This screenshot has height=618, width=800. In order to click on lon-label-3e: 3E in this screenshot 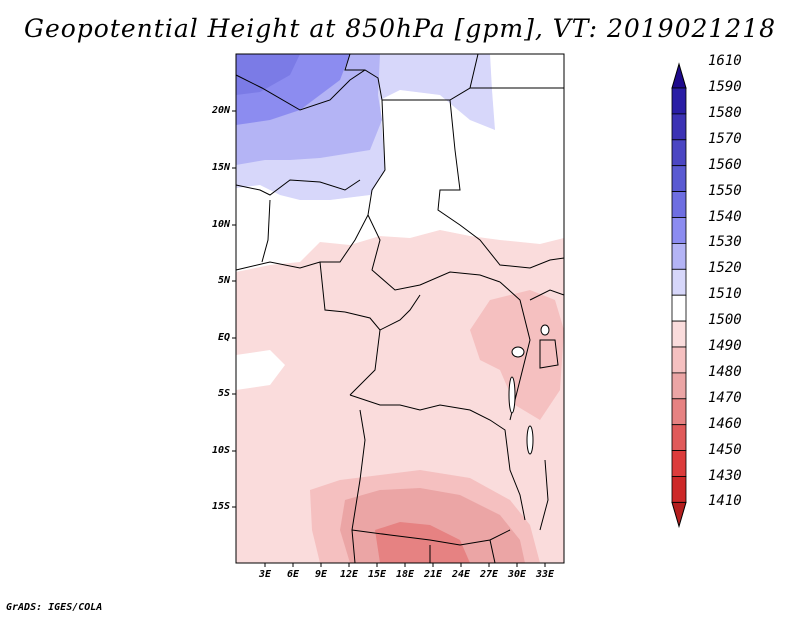, I will do `click(265, 574)`.